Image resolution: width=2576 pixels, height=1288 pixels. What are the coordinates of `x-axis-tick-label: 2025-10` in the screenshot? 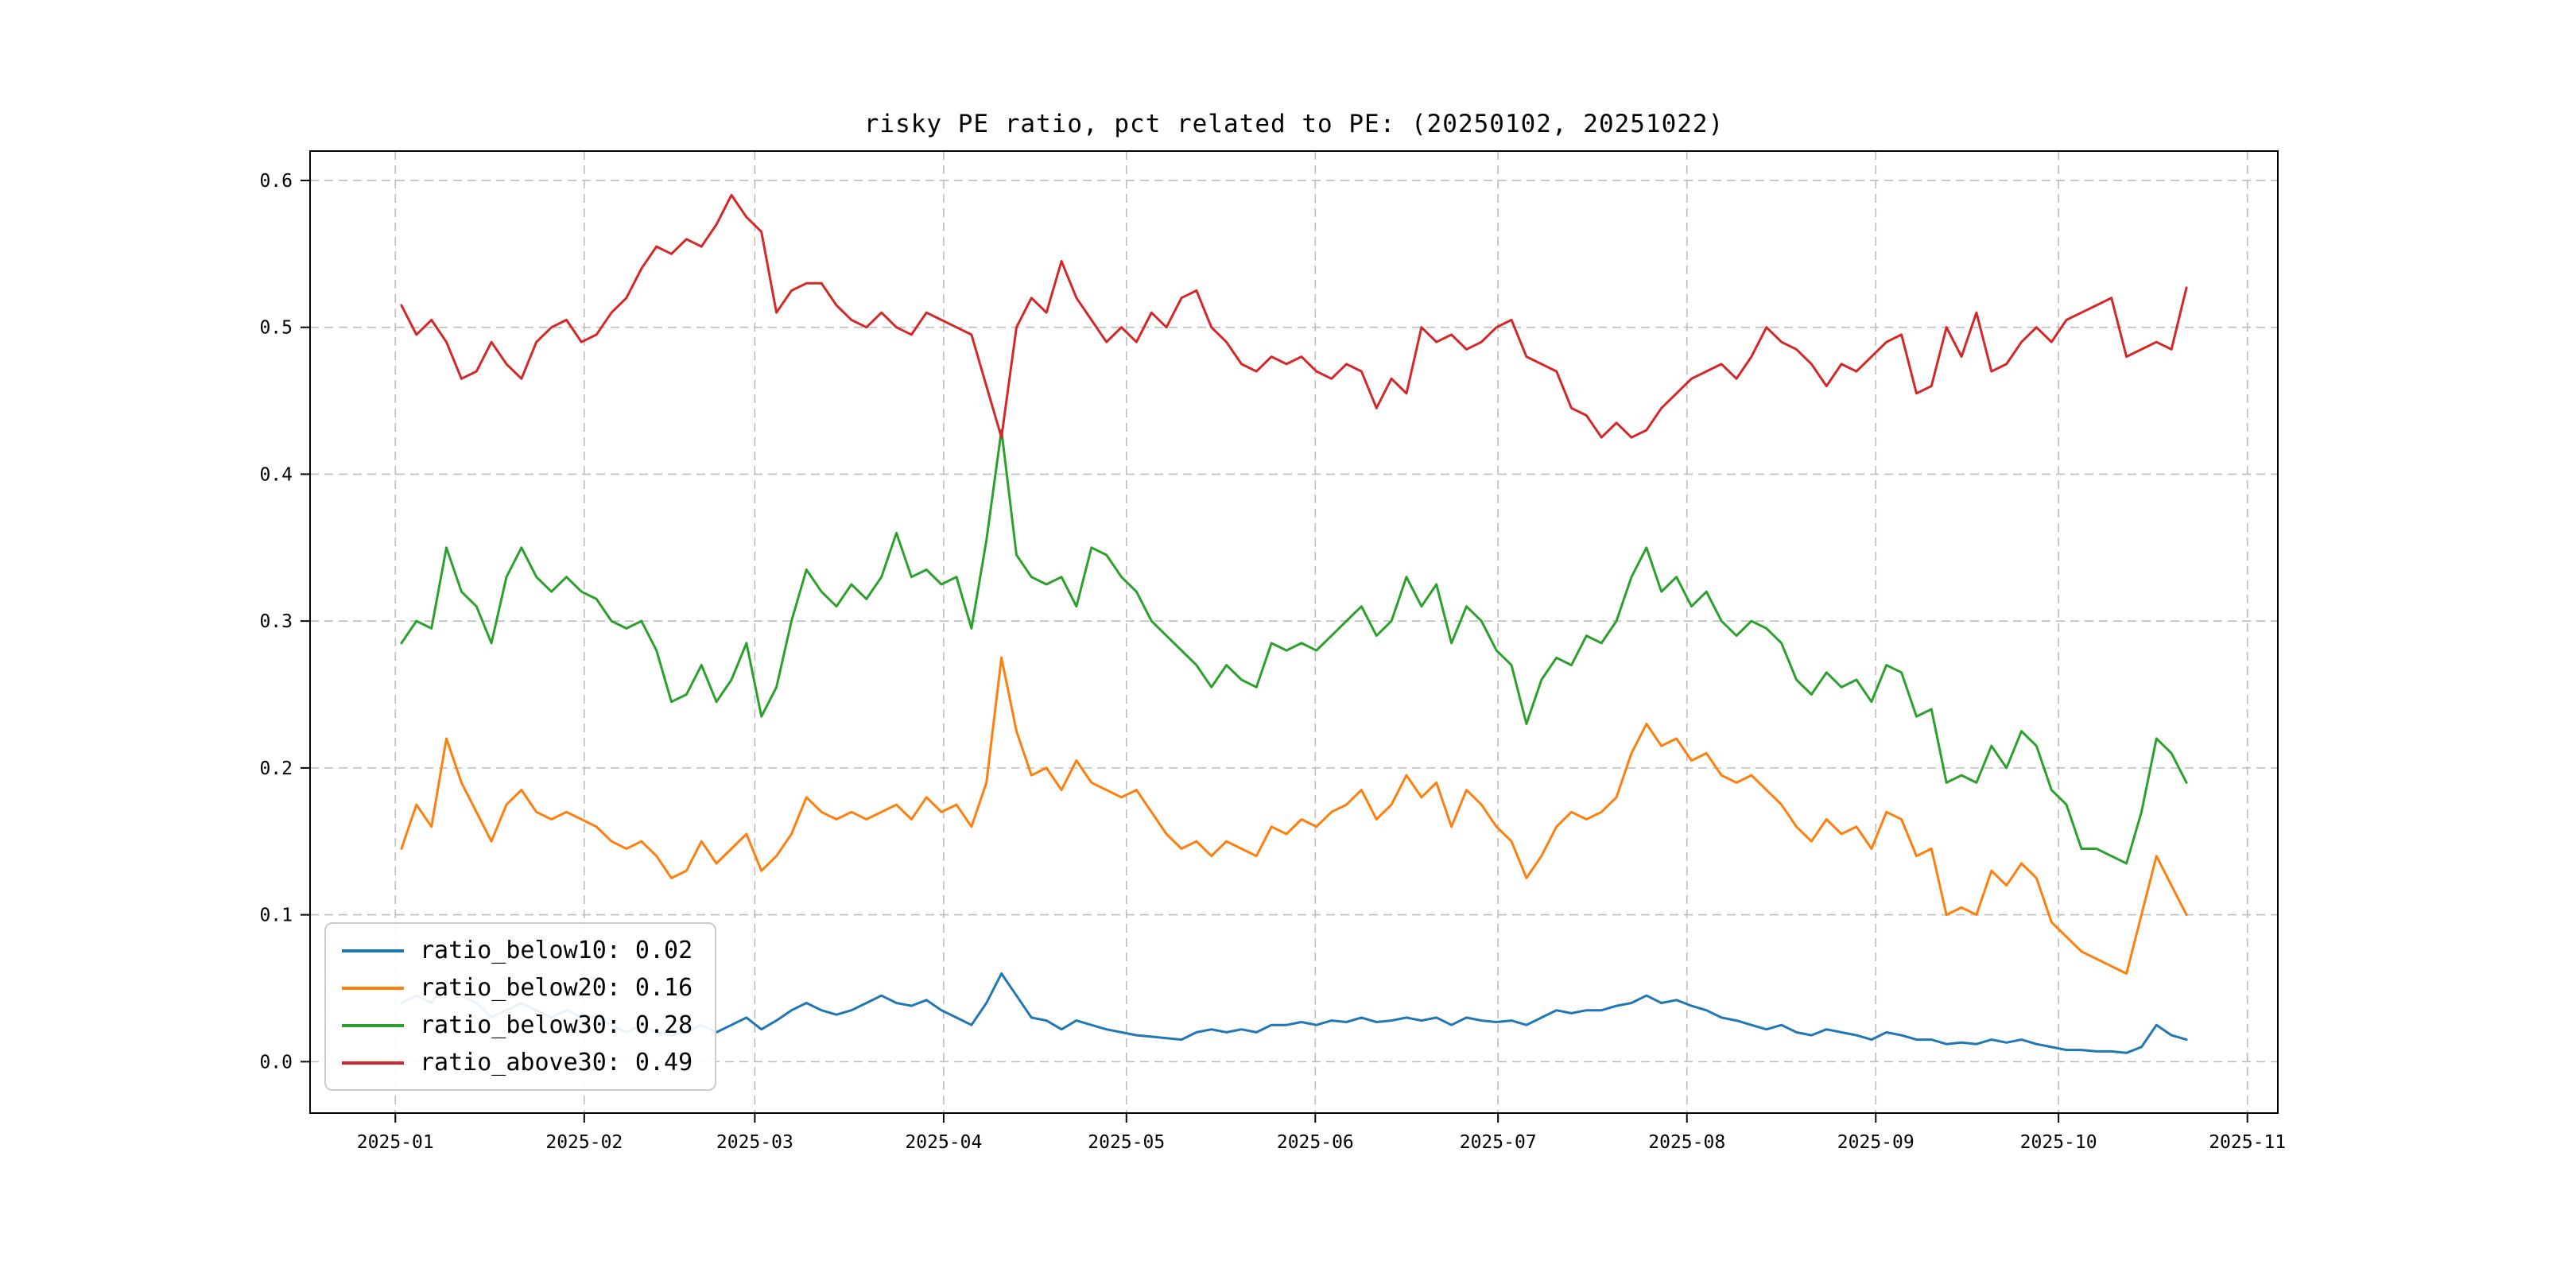 It's located at (2058, 1142).